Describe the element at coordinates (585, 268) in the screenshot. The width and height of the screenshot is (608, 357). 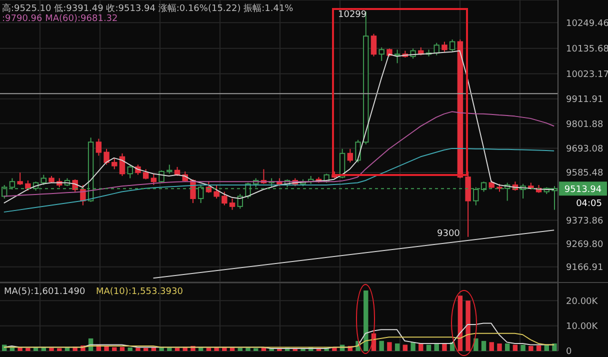
I see `y-tick-label: 9166.91` at that location.